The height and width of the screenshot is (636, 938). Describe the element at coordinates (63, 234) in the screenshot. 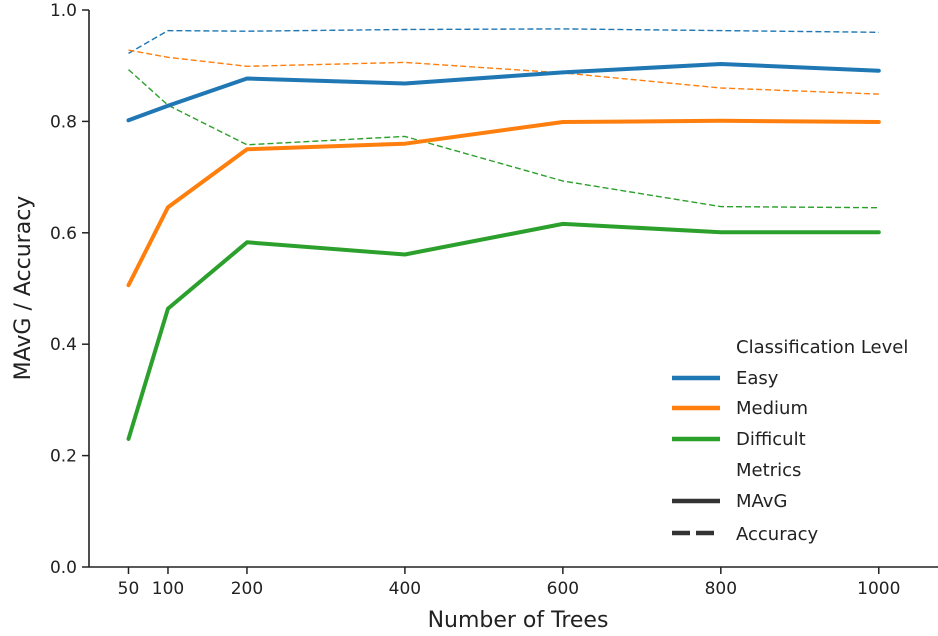

I see `y-tick-label: 0.6` at that location.